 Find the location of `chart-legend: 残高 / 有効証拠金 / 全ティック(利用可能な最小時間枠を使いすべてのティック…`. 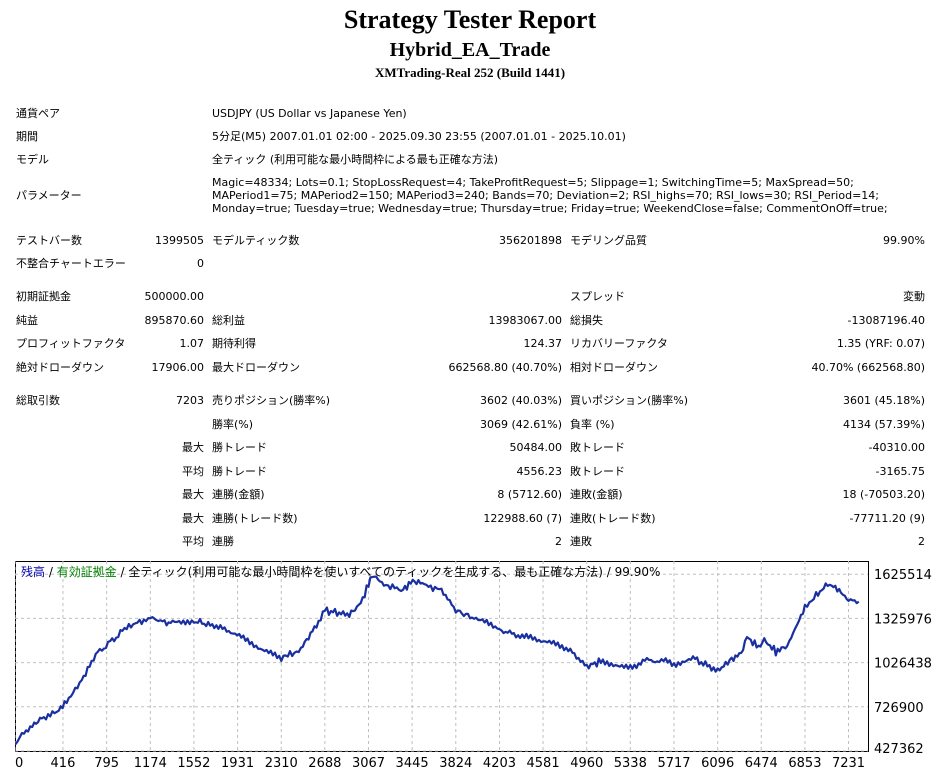

chart-legend: 残高 / 有効証拠金 / 全ティック(利用可能な最小時間枠を使いすべてのティック… is located at coordinates (340, 571).